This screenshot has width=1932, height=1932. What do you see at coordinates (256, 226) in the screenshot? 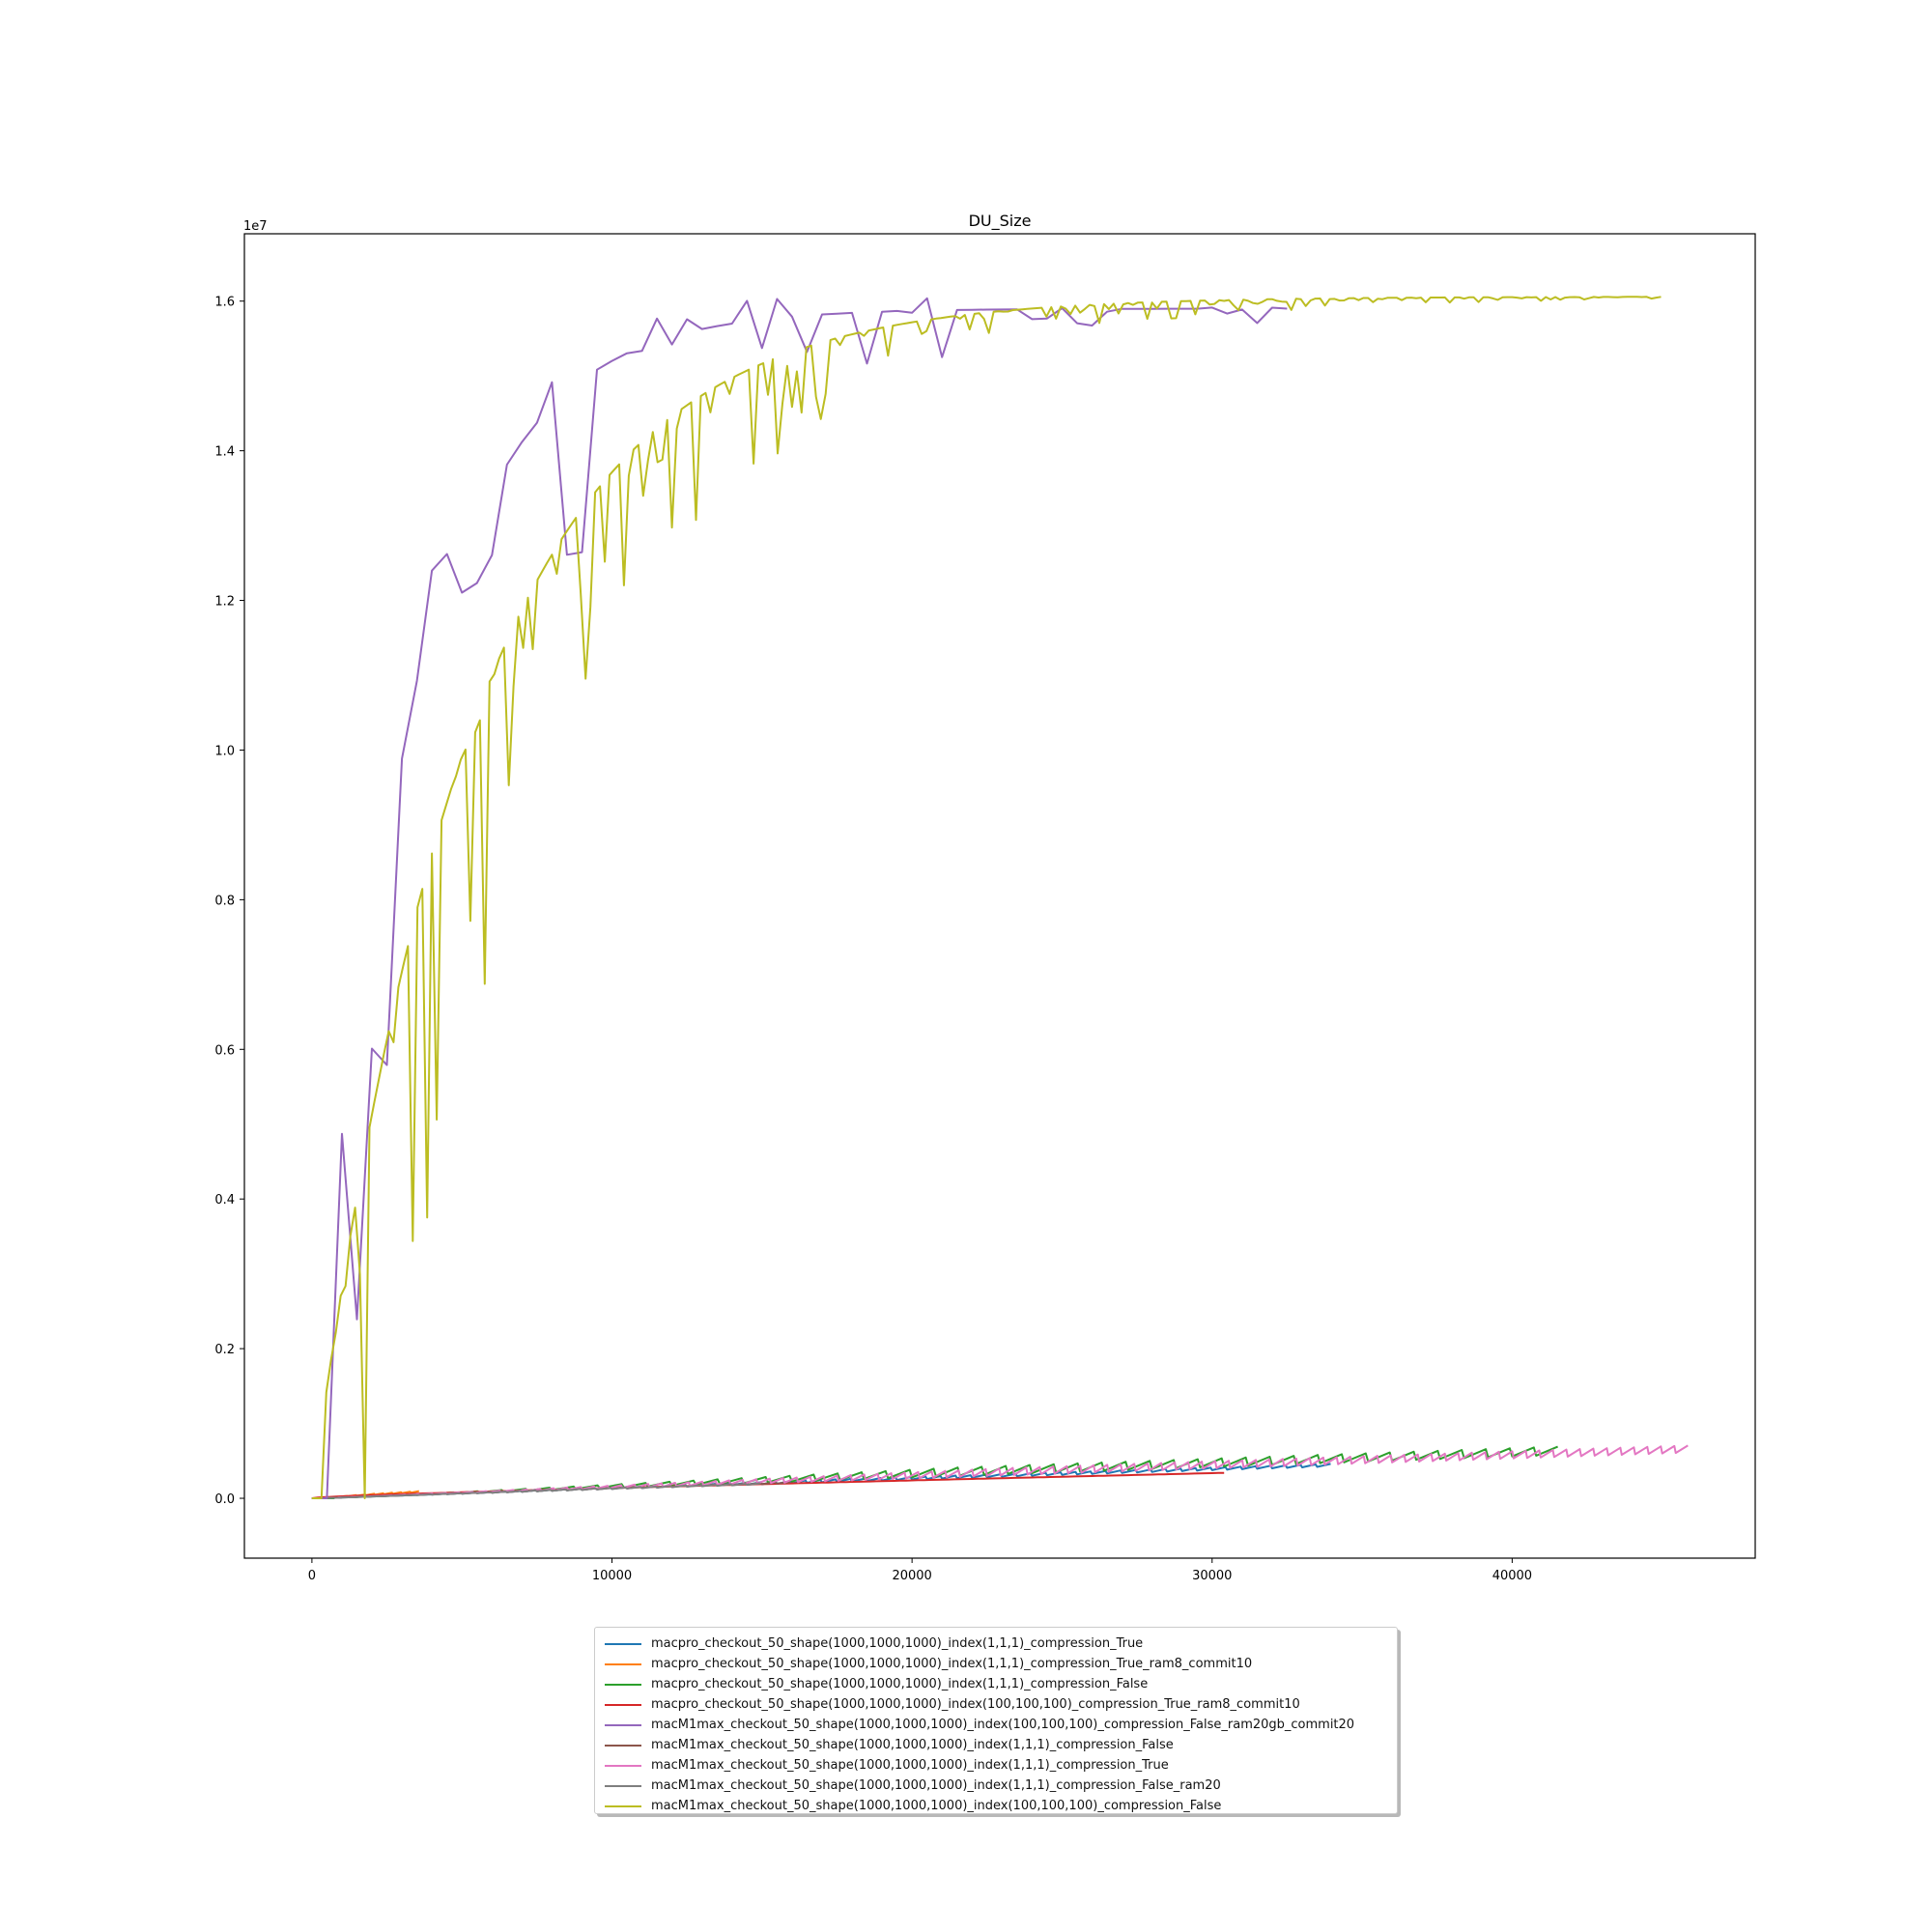
I see `y-axis-offset-label: 1e7` at bounding box center [256, 226].